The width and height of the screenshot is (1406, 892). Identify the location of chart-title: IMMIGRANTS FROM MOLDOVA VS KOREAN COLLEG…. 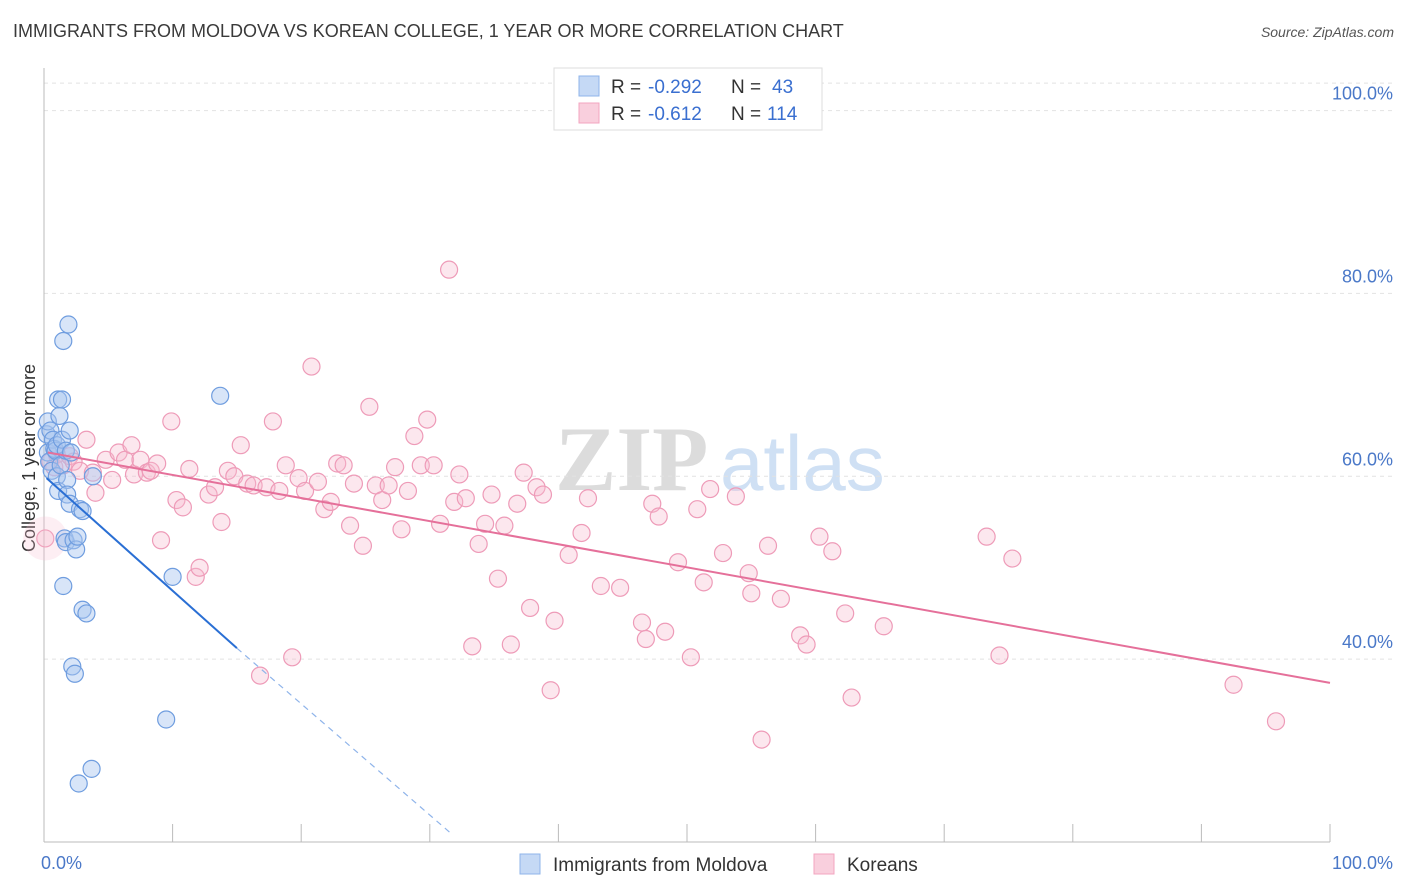
(428, 31).